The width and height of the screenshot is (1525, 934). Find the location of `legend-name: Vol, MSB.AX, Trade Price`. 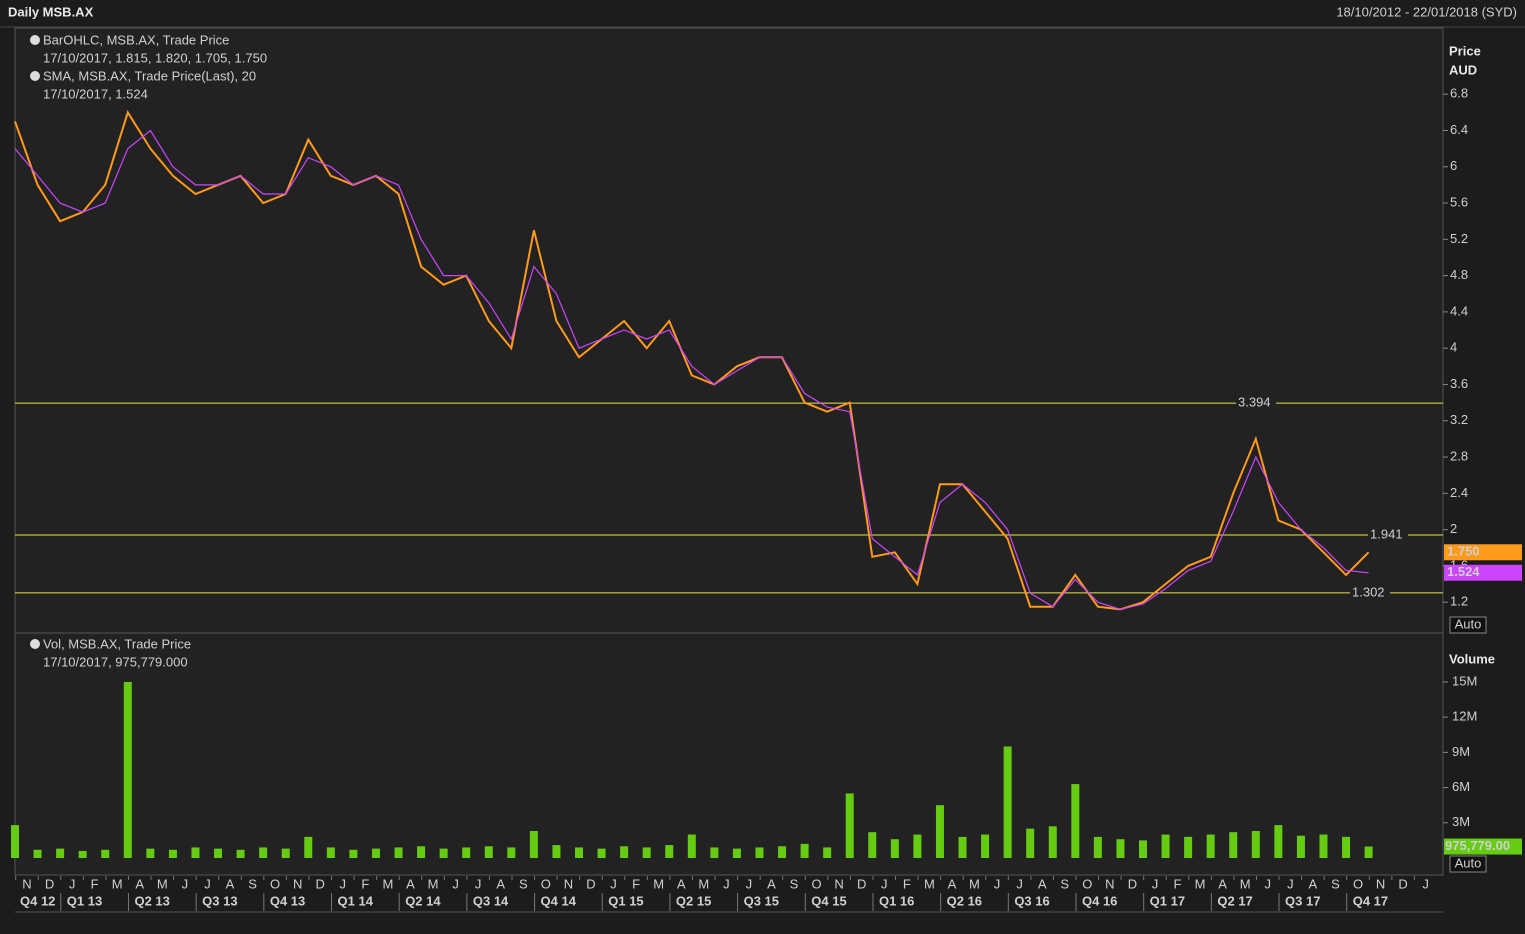

legend-name: Vol, MSB.AX, Trade Price is located at coordinates (117, 643).